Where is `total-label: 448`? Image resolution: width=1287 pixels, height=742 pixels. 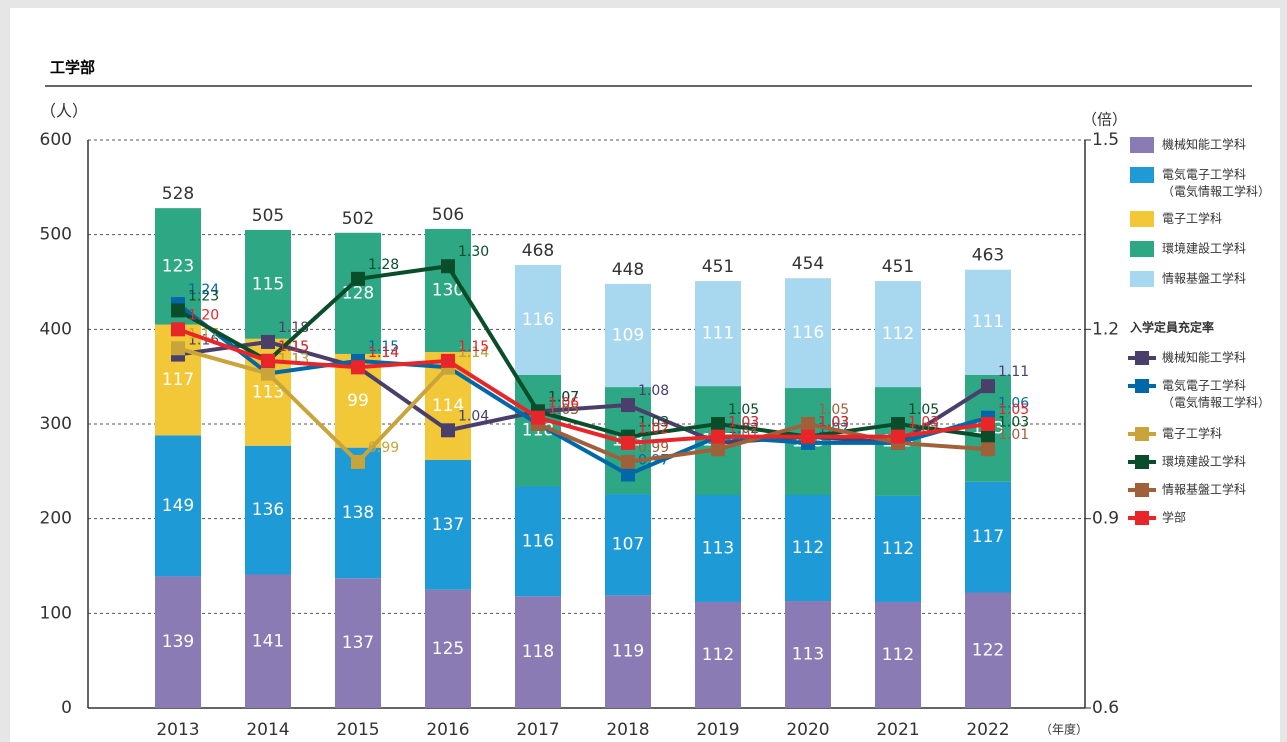 total-label: 448 is located at coordinates (628, 270).